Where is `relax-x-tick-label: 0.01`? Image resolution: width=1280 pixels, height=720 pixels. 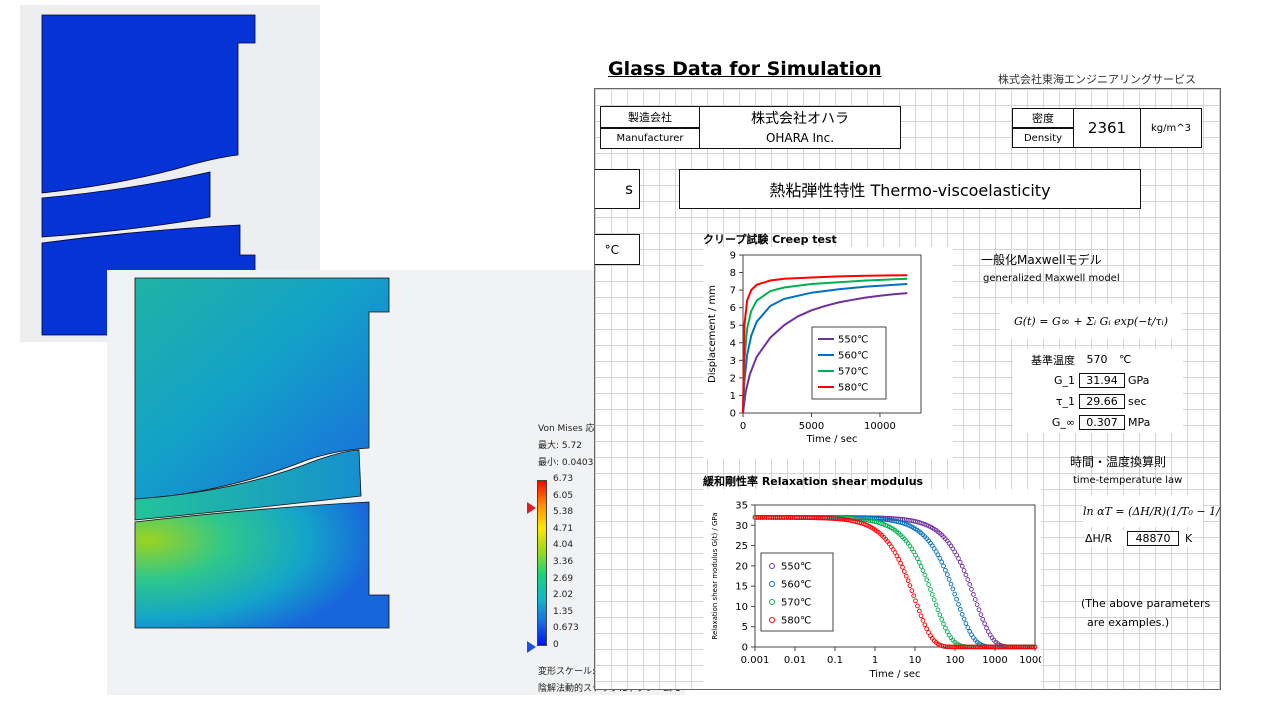
relax-x-tick-label: 0.01 is located at coordinates (795, 660).